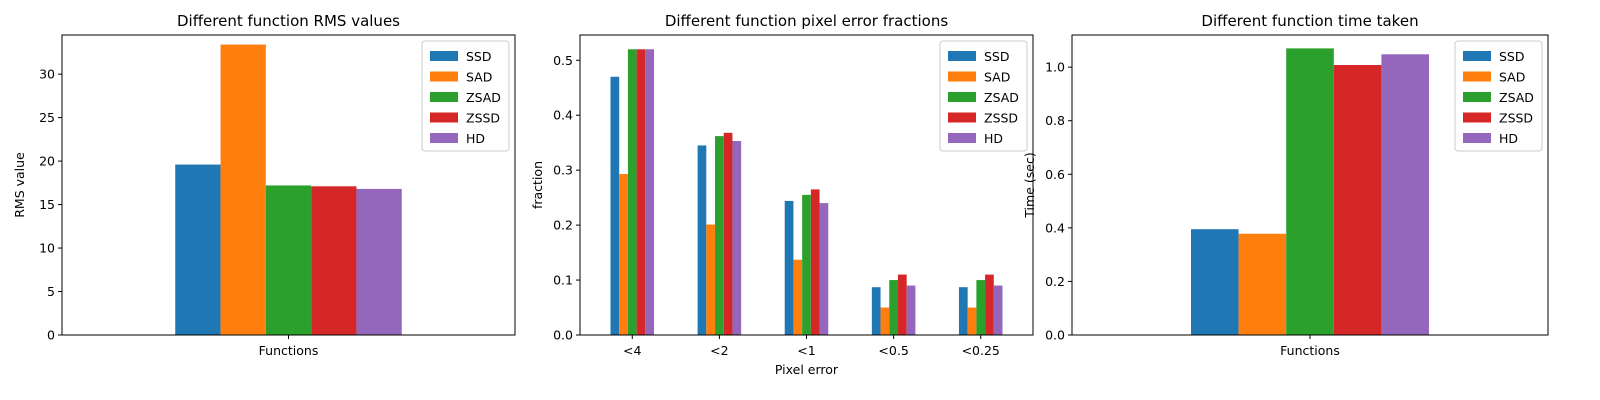 This screenshot has width=1600, height=400. Describe the element at coordinates (47, 204) in the screenshot. I see `y-tick-label: 15` at that location.